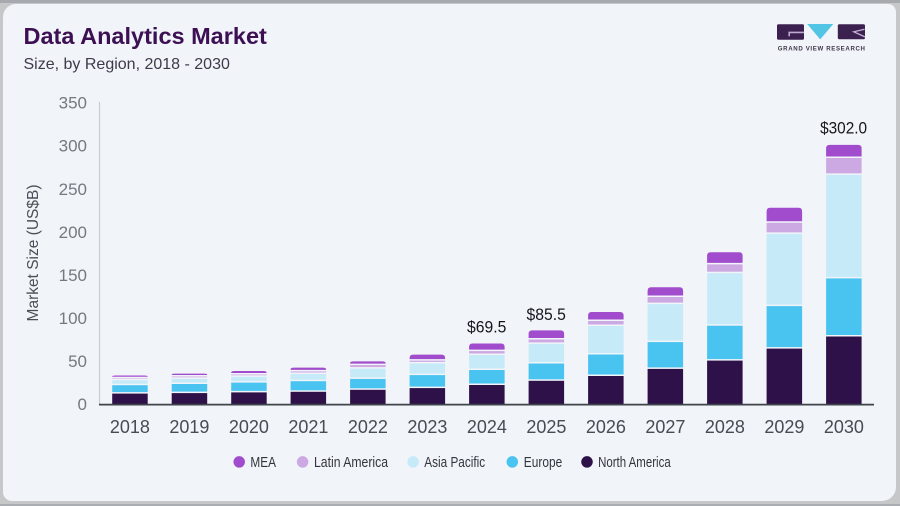  What do you see at coordinates (73, 232) in the screenshot?
I see `svg-text: 200` at bounding box center [73, 232].